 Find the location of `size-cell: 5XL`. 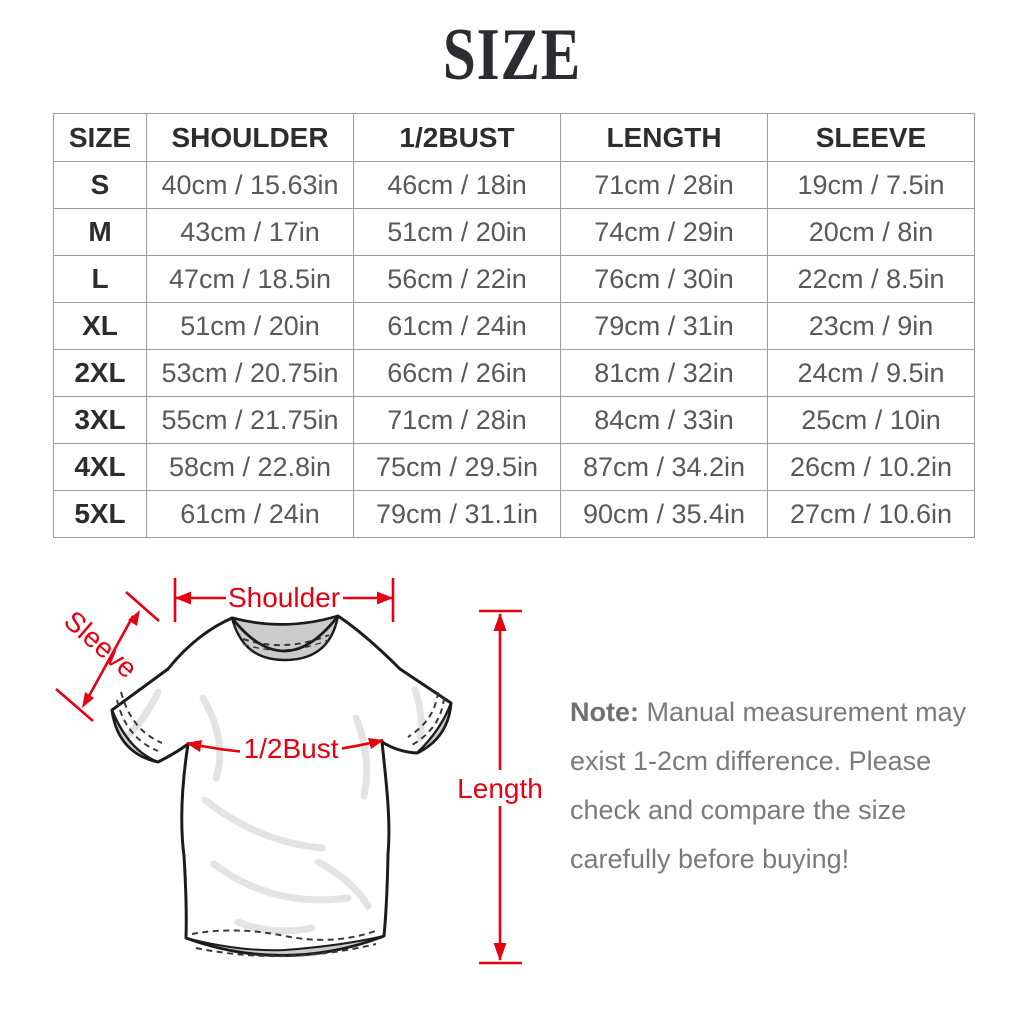

size-cell: 5XL is located at coordinates (100, 514).